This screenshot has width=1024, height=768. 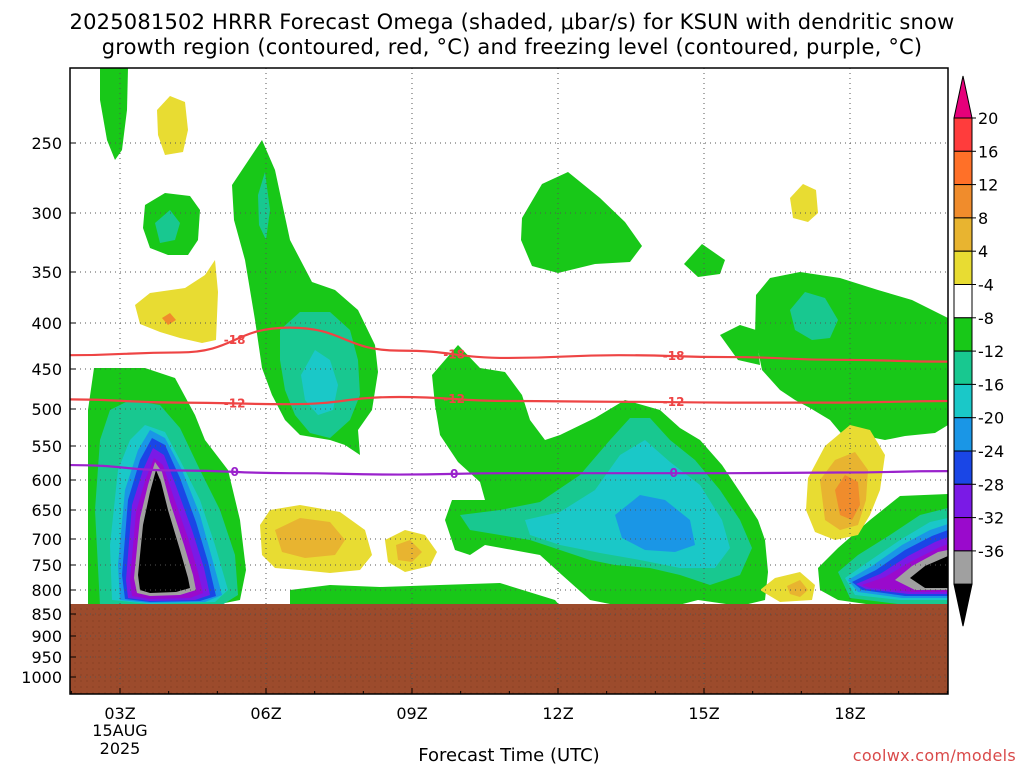 What do you see at coordinates (934, 755) in the screenshot?
I see `site-credit: coolwx.com/models` at bounding box center [934, 755].